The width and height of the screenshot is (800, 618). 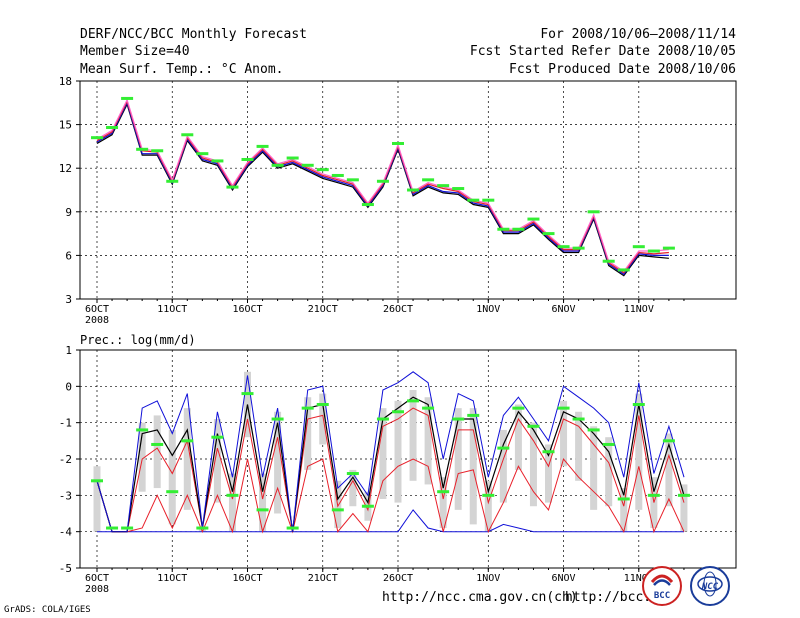 What do you see at coordinates (65, 168) in the screenshot?
I see `temp-ytick-label: 12` at bounding box center [65, 168].